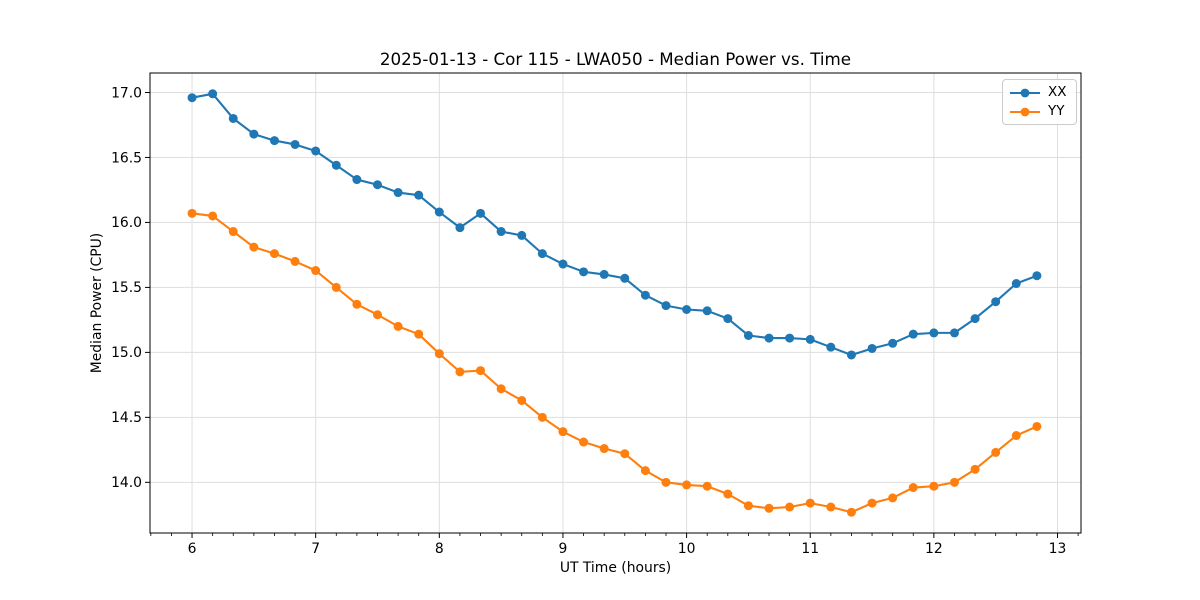 The height and width of the screenshot is (600, 1200). I want to click on svg-text: 13, so click(1058, 549).